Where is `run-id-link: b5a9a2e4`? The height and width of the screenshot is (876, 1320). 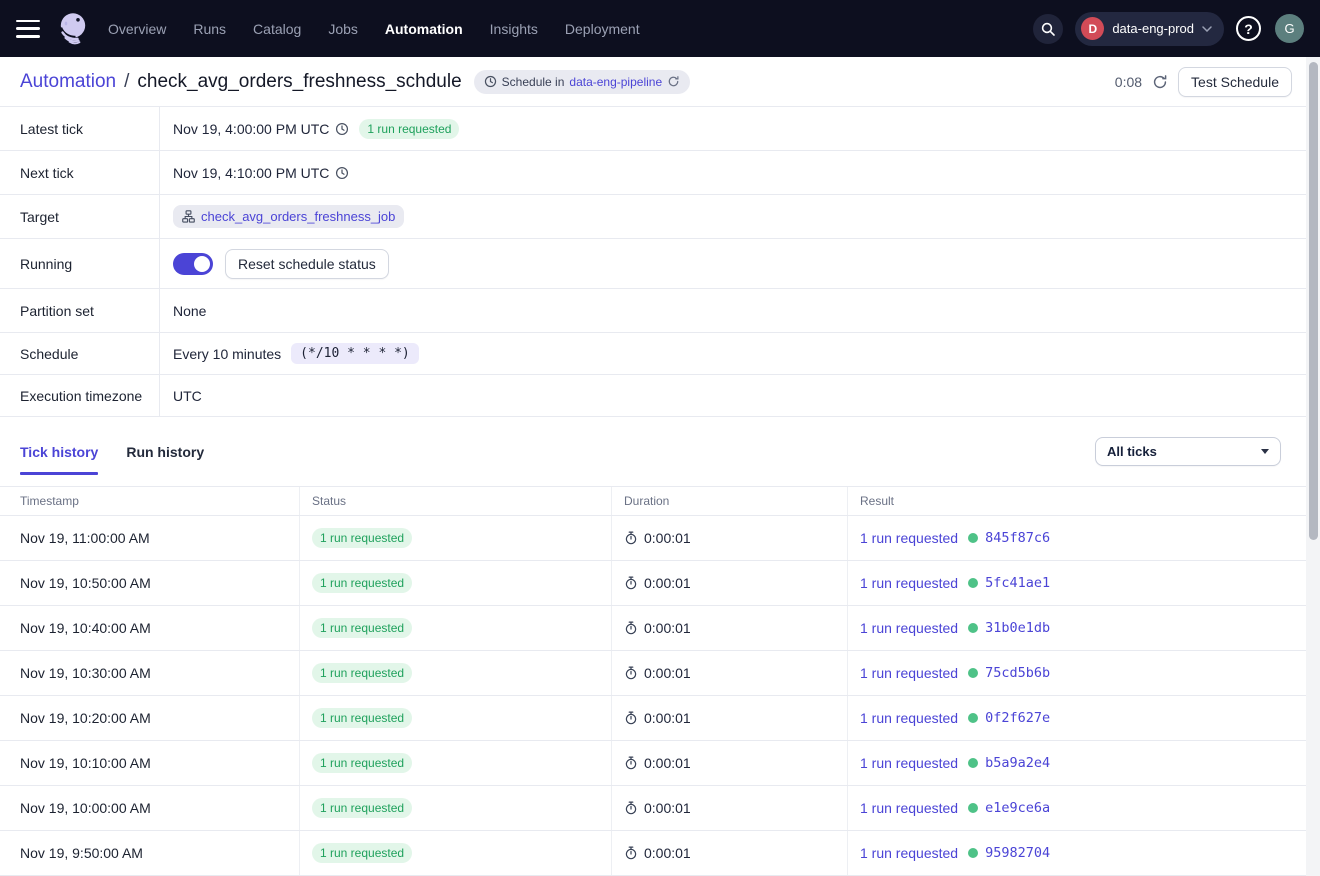
run-id-link: b5a9a2e4 is located at coordinates (1018, 763).